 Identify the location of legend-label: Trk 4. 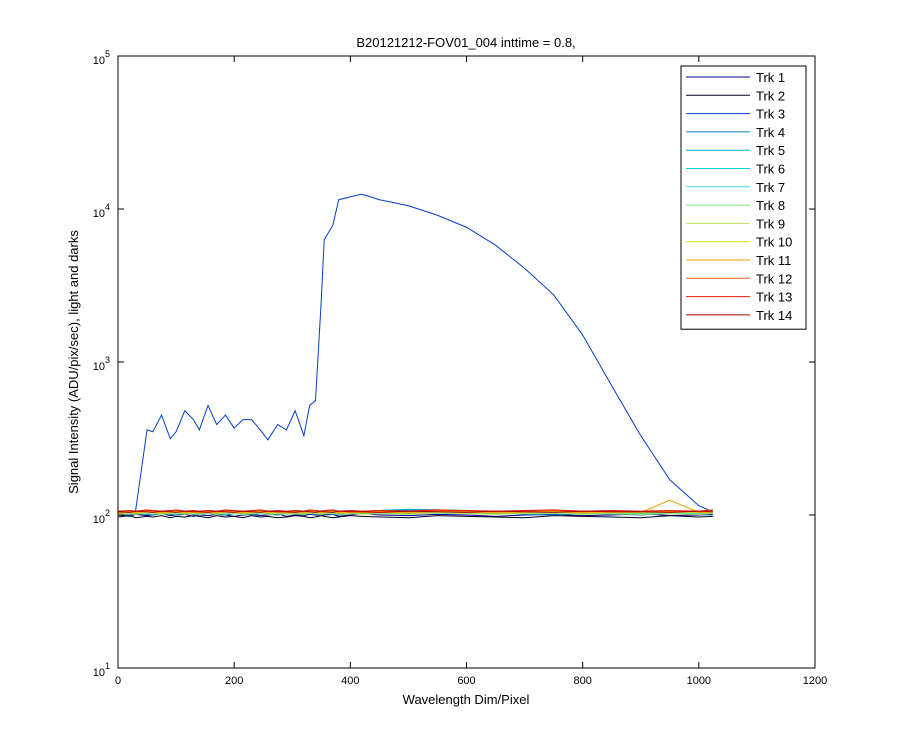
(770, 132).